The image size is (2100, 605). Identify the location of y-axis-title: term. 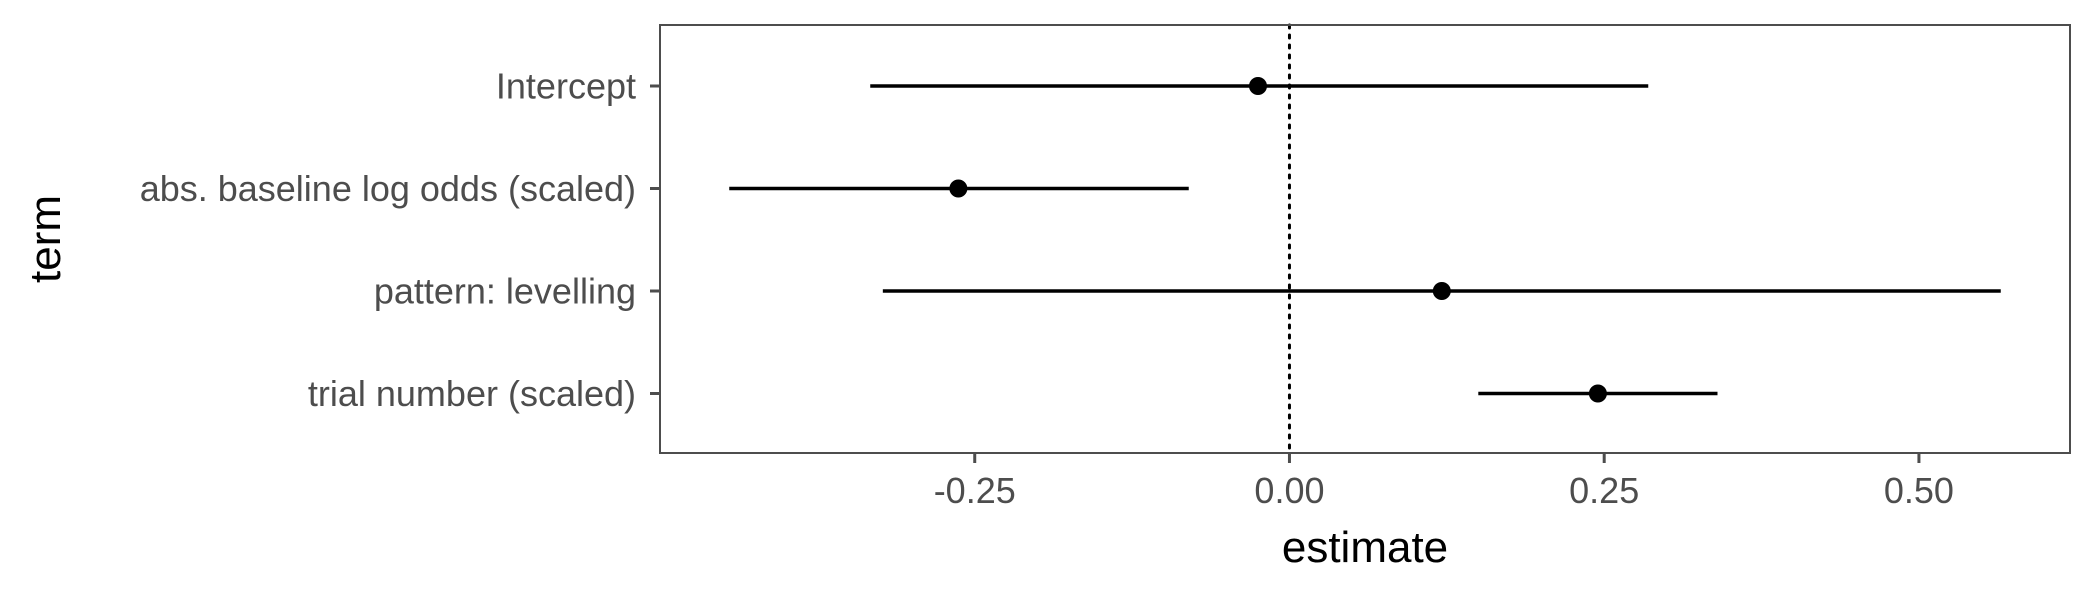
(45, 239).